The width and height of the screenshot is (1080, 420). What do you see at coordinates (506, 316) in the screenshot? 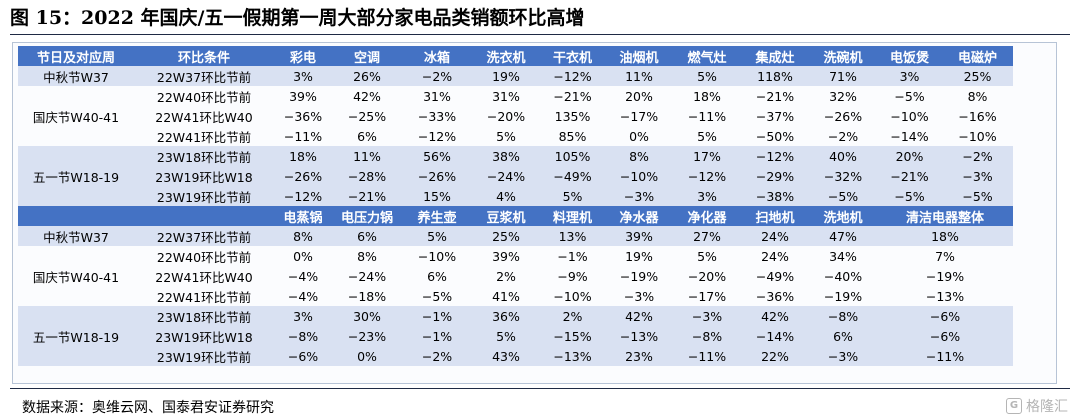
I see `value-cell: 36%` at bounding box center [506, 316].